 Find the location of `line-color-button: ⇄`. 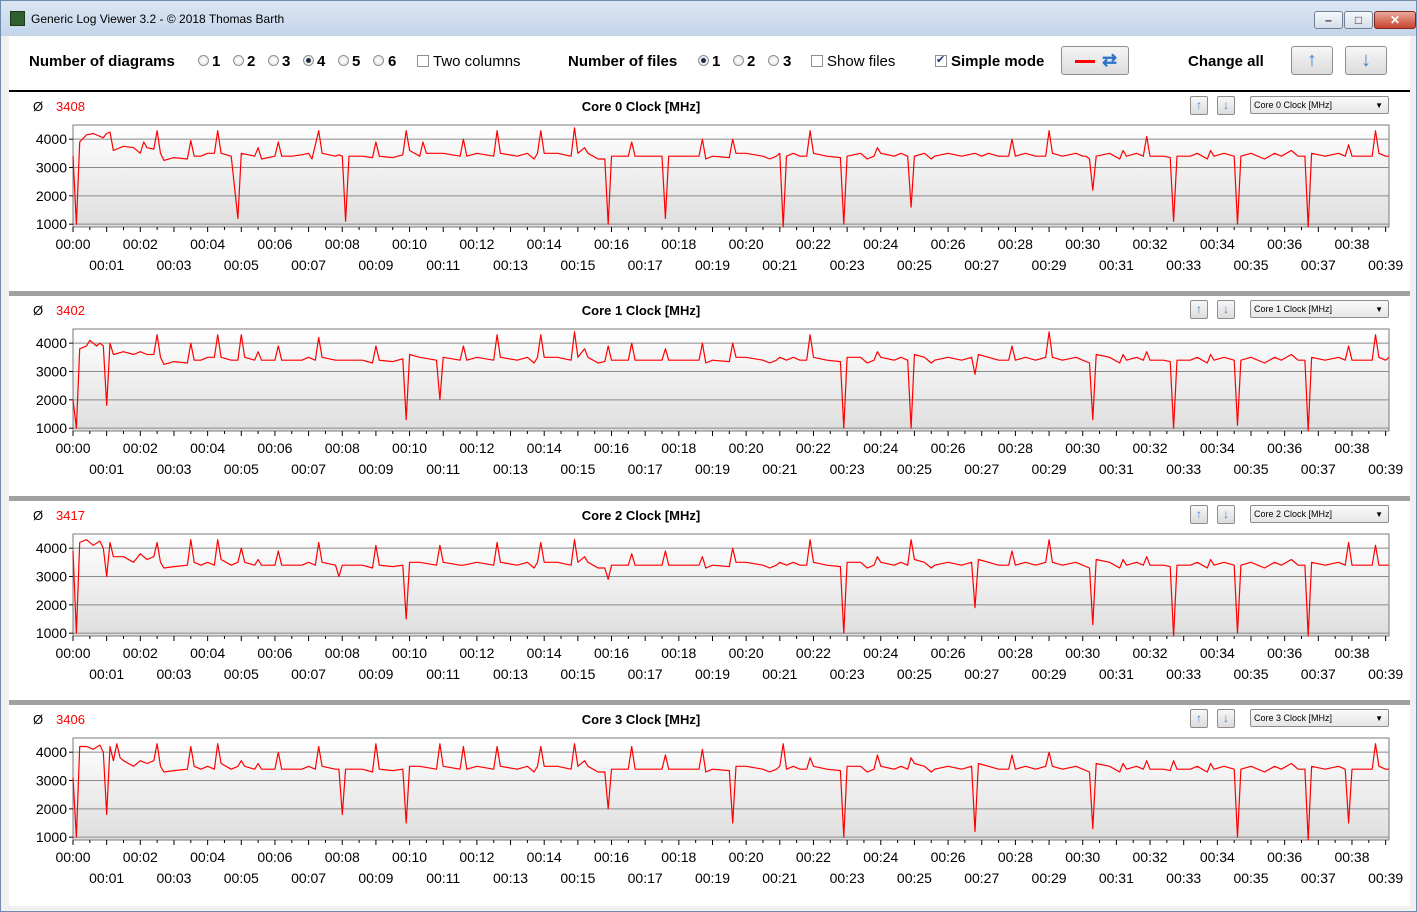

line-color-button: ⇄ is located at coordinates (1095, 60).